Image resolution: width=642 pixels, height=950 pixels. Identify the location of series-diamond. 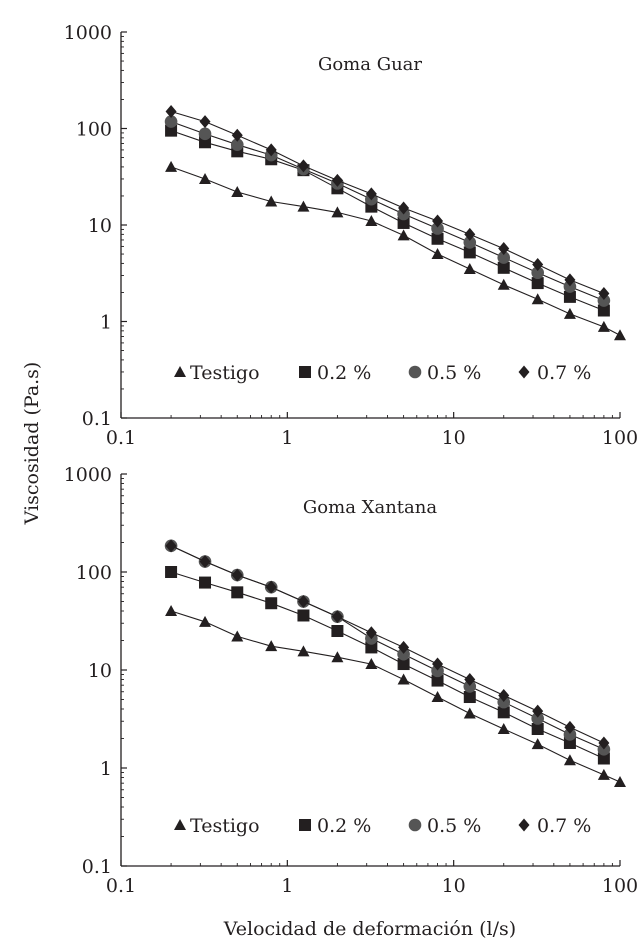
(387, 203).